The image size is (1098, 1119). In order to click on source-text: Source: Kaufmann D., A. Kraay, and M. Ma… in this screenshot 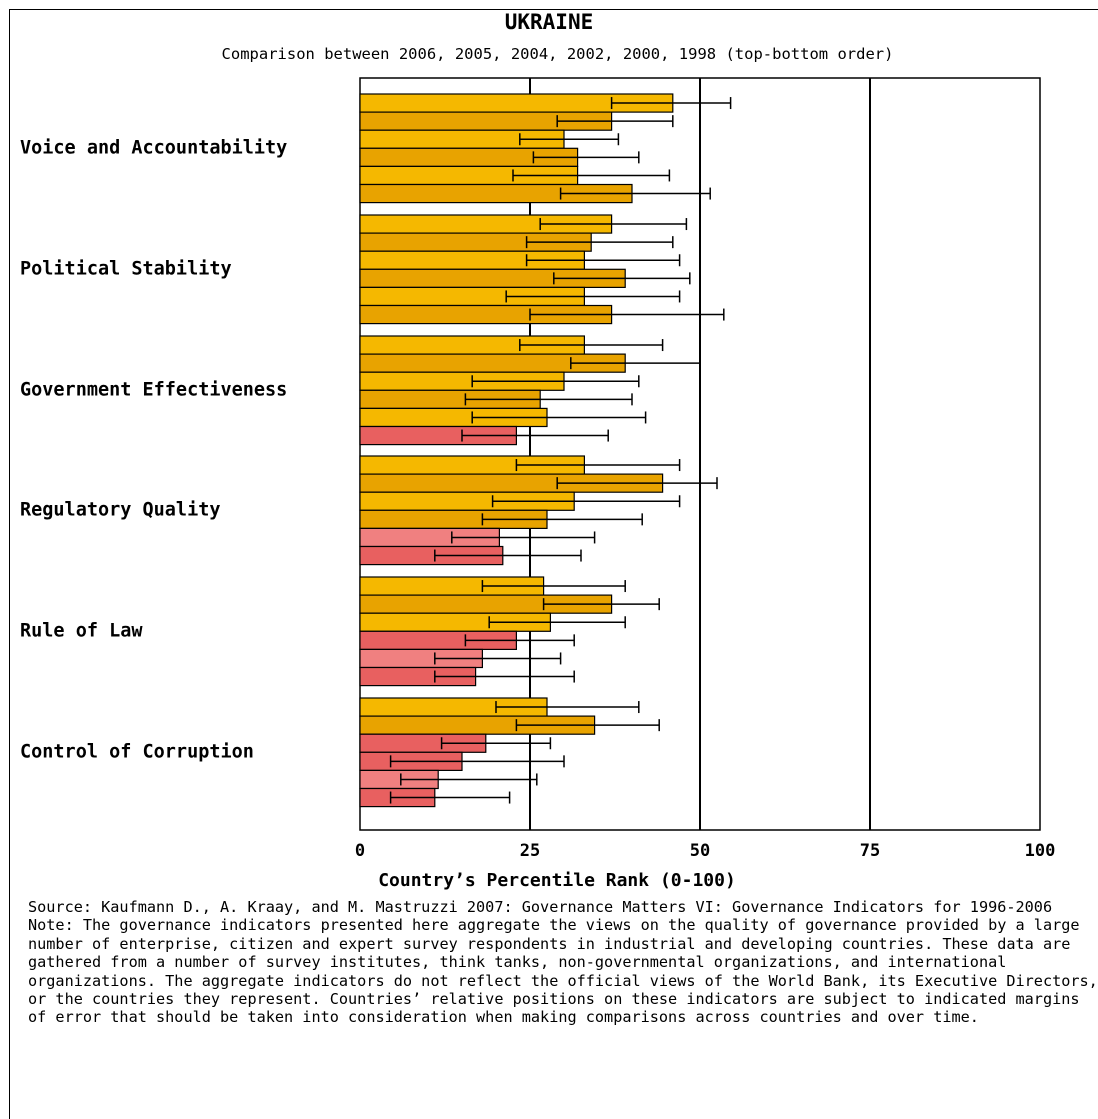, I will do `click(540, 907)`.